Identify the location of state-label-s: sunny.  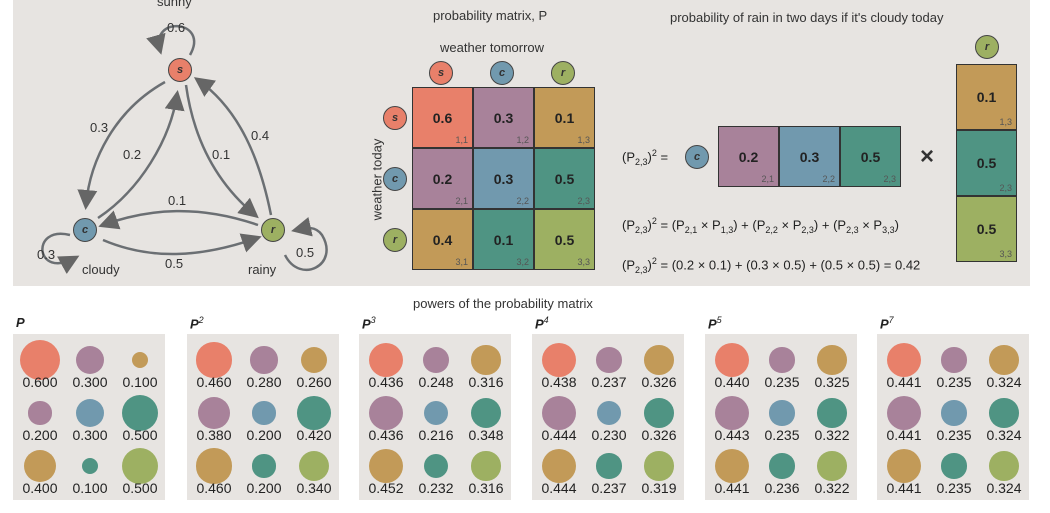
(174, 4).